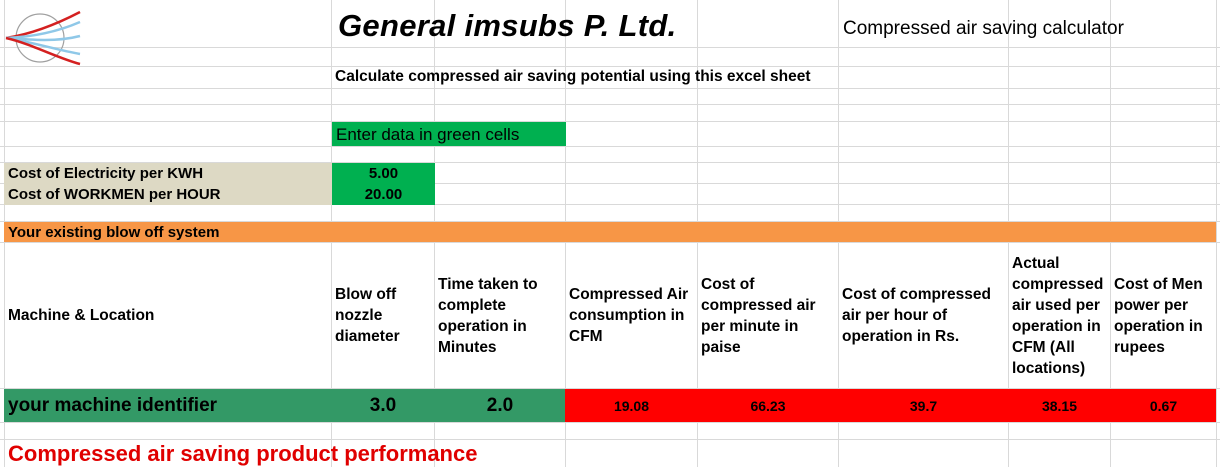 Image resolution: width=1220 pixels, height=467 pixels. Describe the element at coordinates (507, 25) in the screenshot. I see `company-title: General imsubs P. Ltd.` at that location.